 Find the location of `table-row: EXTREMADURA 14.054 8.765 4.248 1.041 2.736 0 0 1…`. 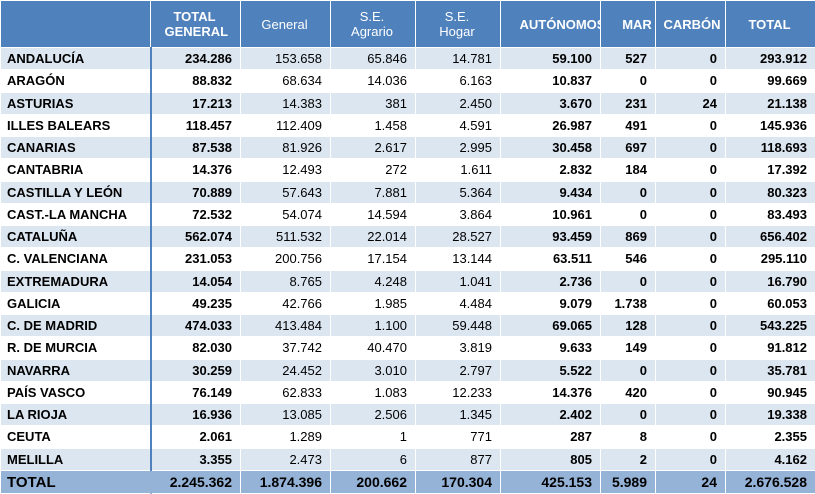

table-row: EXTREMADURA 14.054 8.765 4.248 1.041 2.736 0 0 1… is located at coordinates (407, 281).